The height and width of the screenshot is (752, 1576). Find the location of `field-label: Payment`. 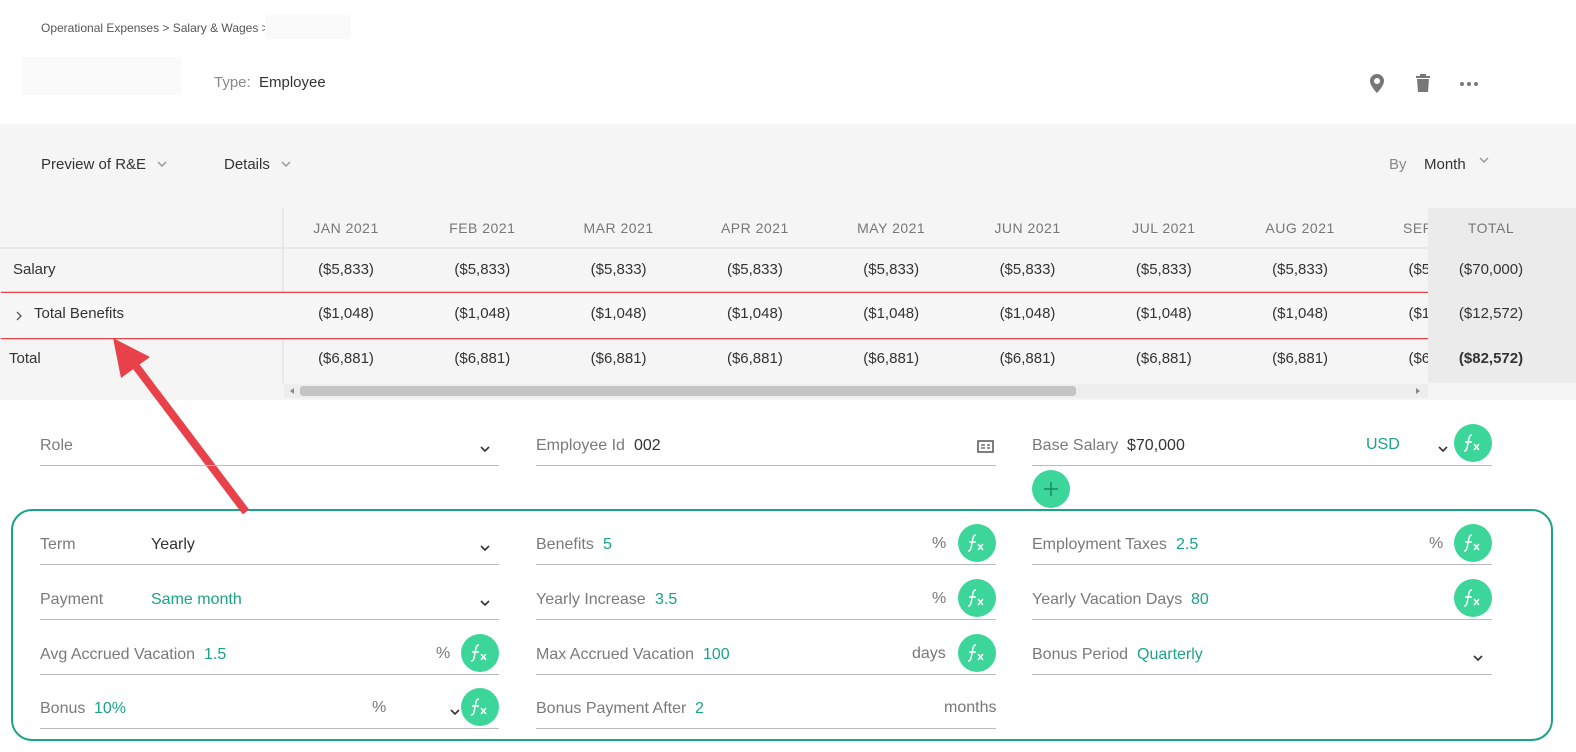

field-label: Payment is located at coordinates (72, 599).